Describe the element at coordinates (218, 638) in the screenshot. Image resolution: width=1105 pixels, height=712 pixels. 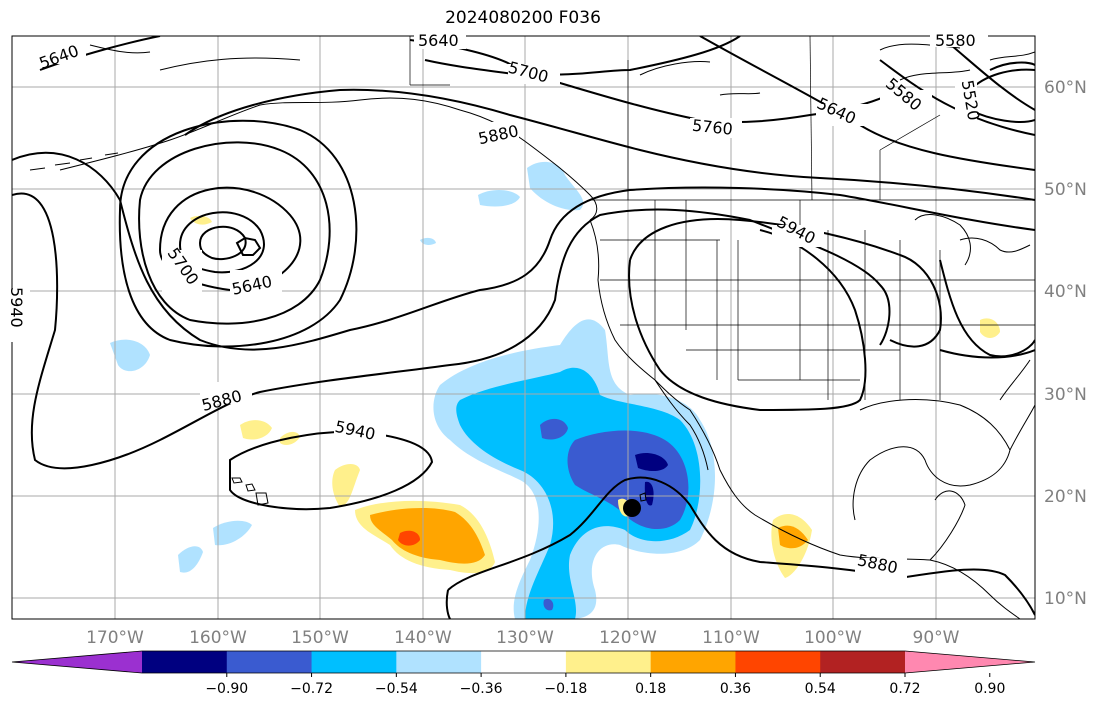
I see `lon-label: 160°W` at that location.